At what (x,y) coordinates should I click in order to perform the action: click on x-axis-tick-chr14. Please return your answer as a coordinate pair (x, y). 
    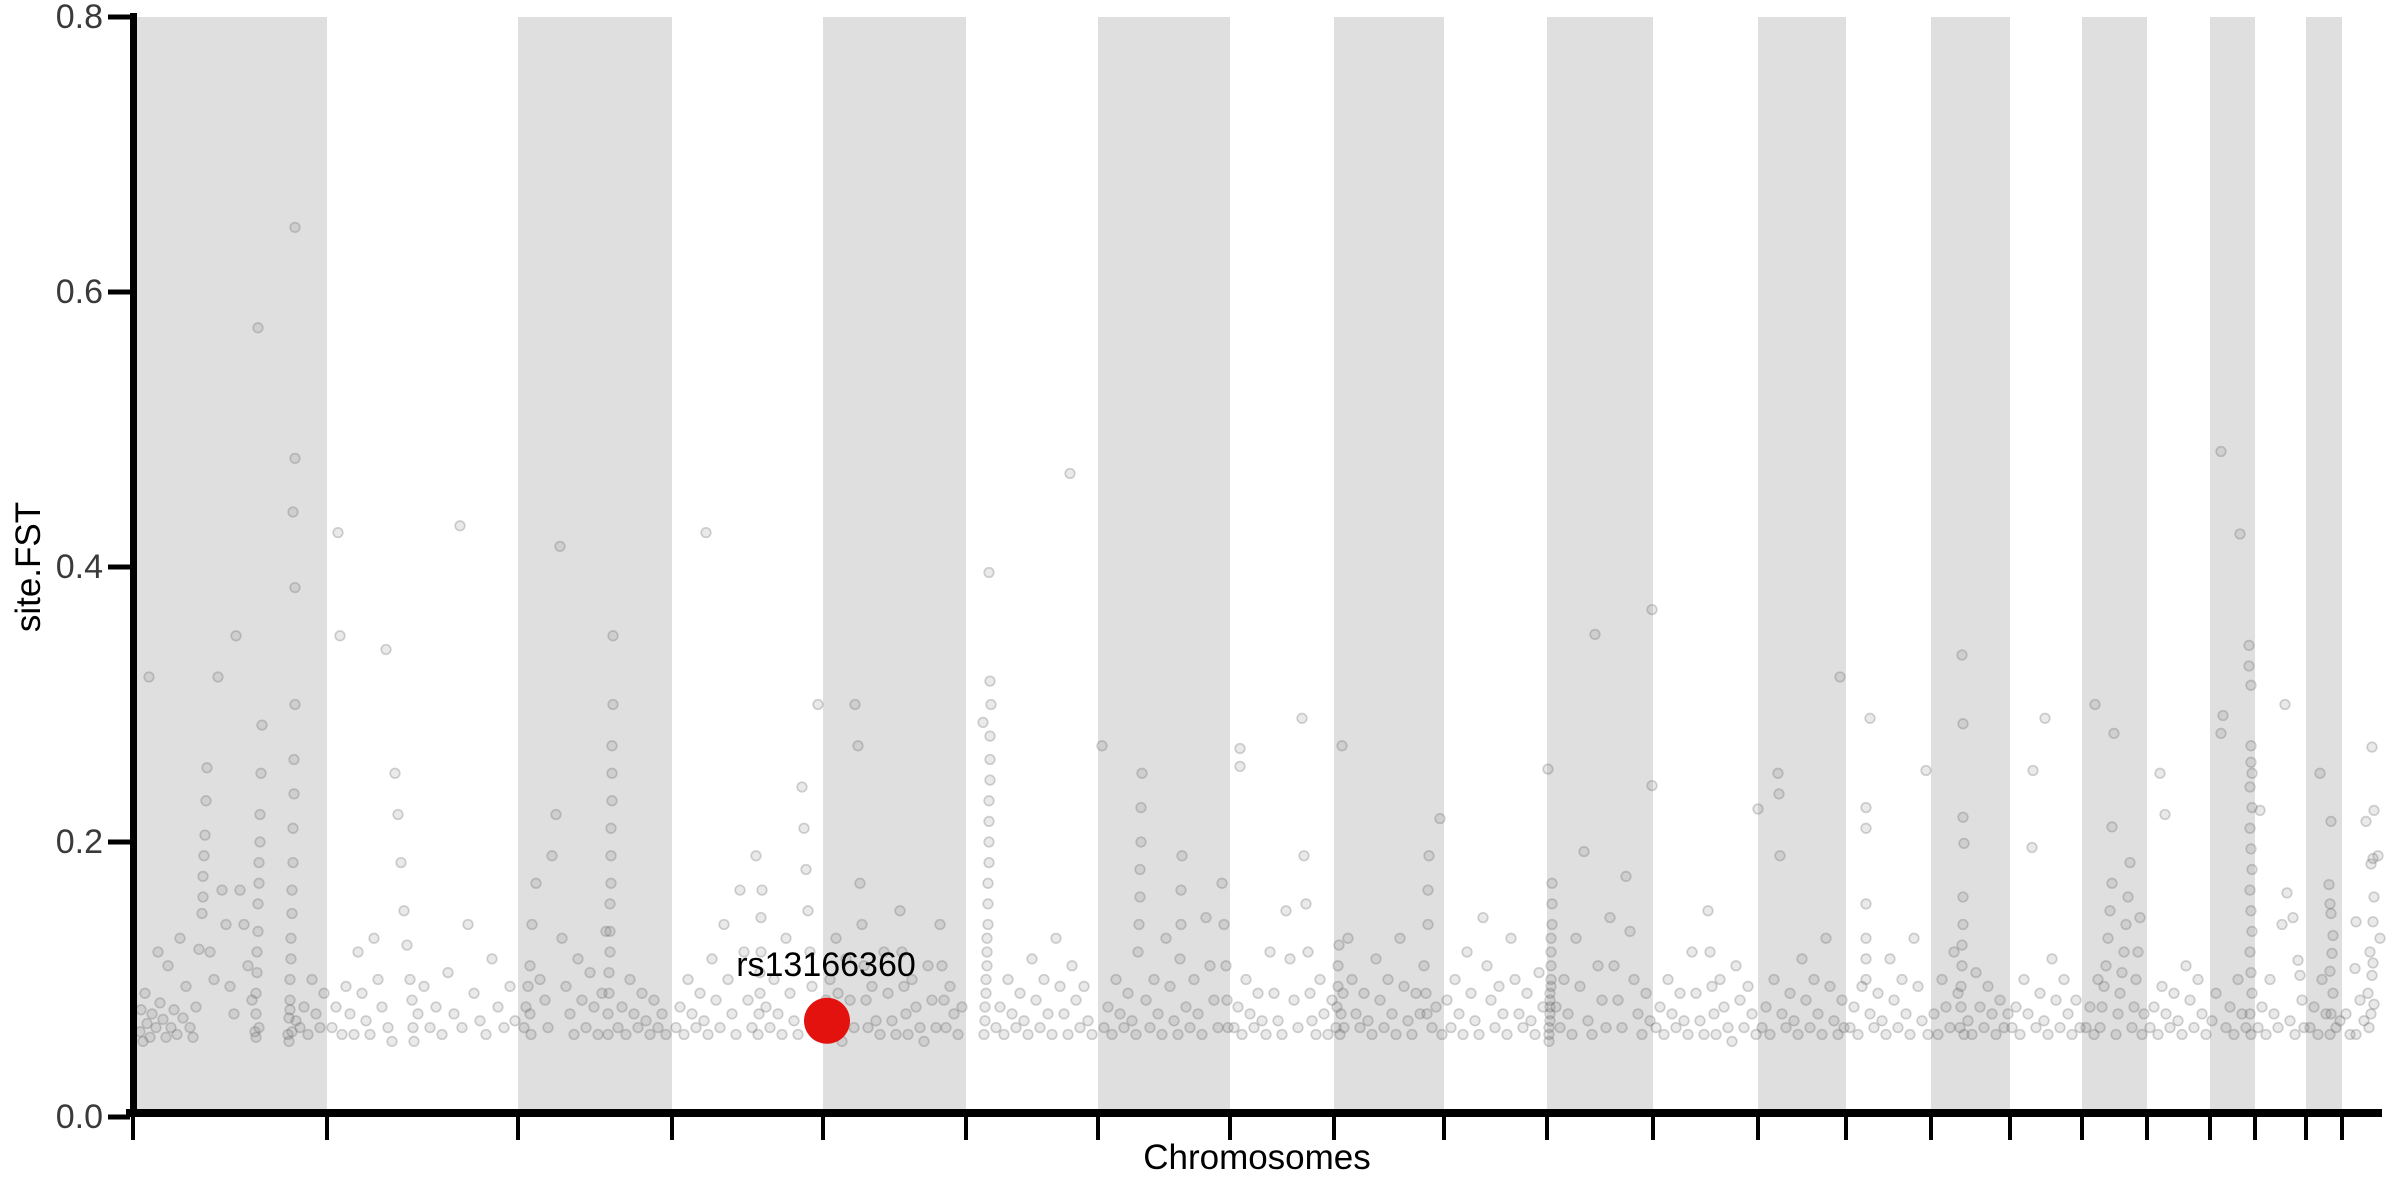
    Looking at the image, I should click on (1846, 1128).